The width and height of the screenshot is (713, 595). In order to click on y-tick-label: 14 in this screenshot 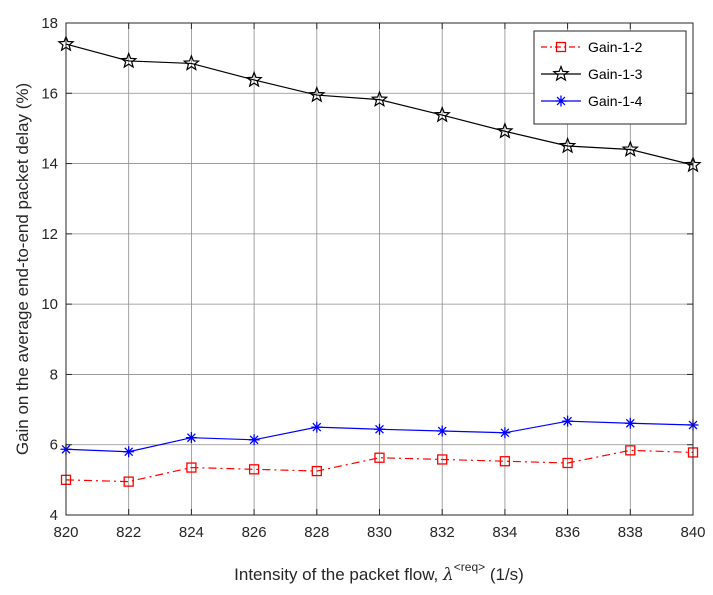, I will do `click(49, 164)`.